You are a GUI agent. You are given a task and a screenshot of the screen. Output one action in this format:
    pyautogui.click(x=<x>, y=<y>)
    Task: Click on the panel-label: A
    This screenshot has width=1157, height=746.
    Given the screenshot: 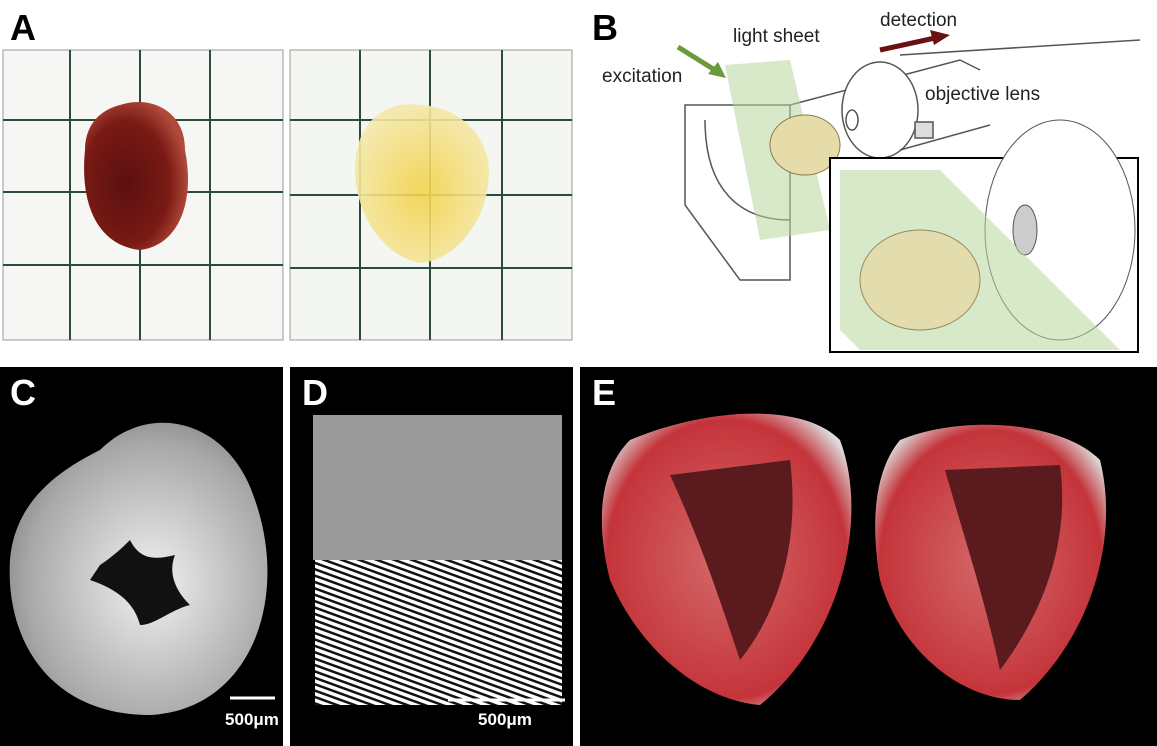 What is the action you would take?
    pyautogui.click(x=23, y=27)
    